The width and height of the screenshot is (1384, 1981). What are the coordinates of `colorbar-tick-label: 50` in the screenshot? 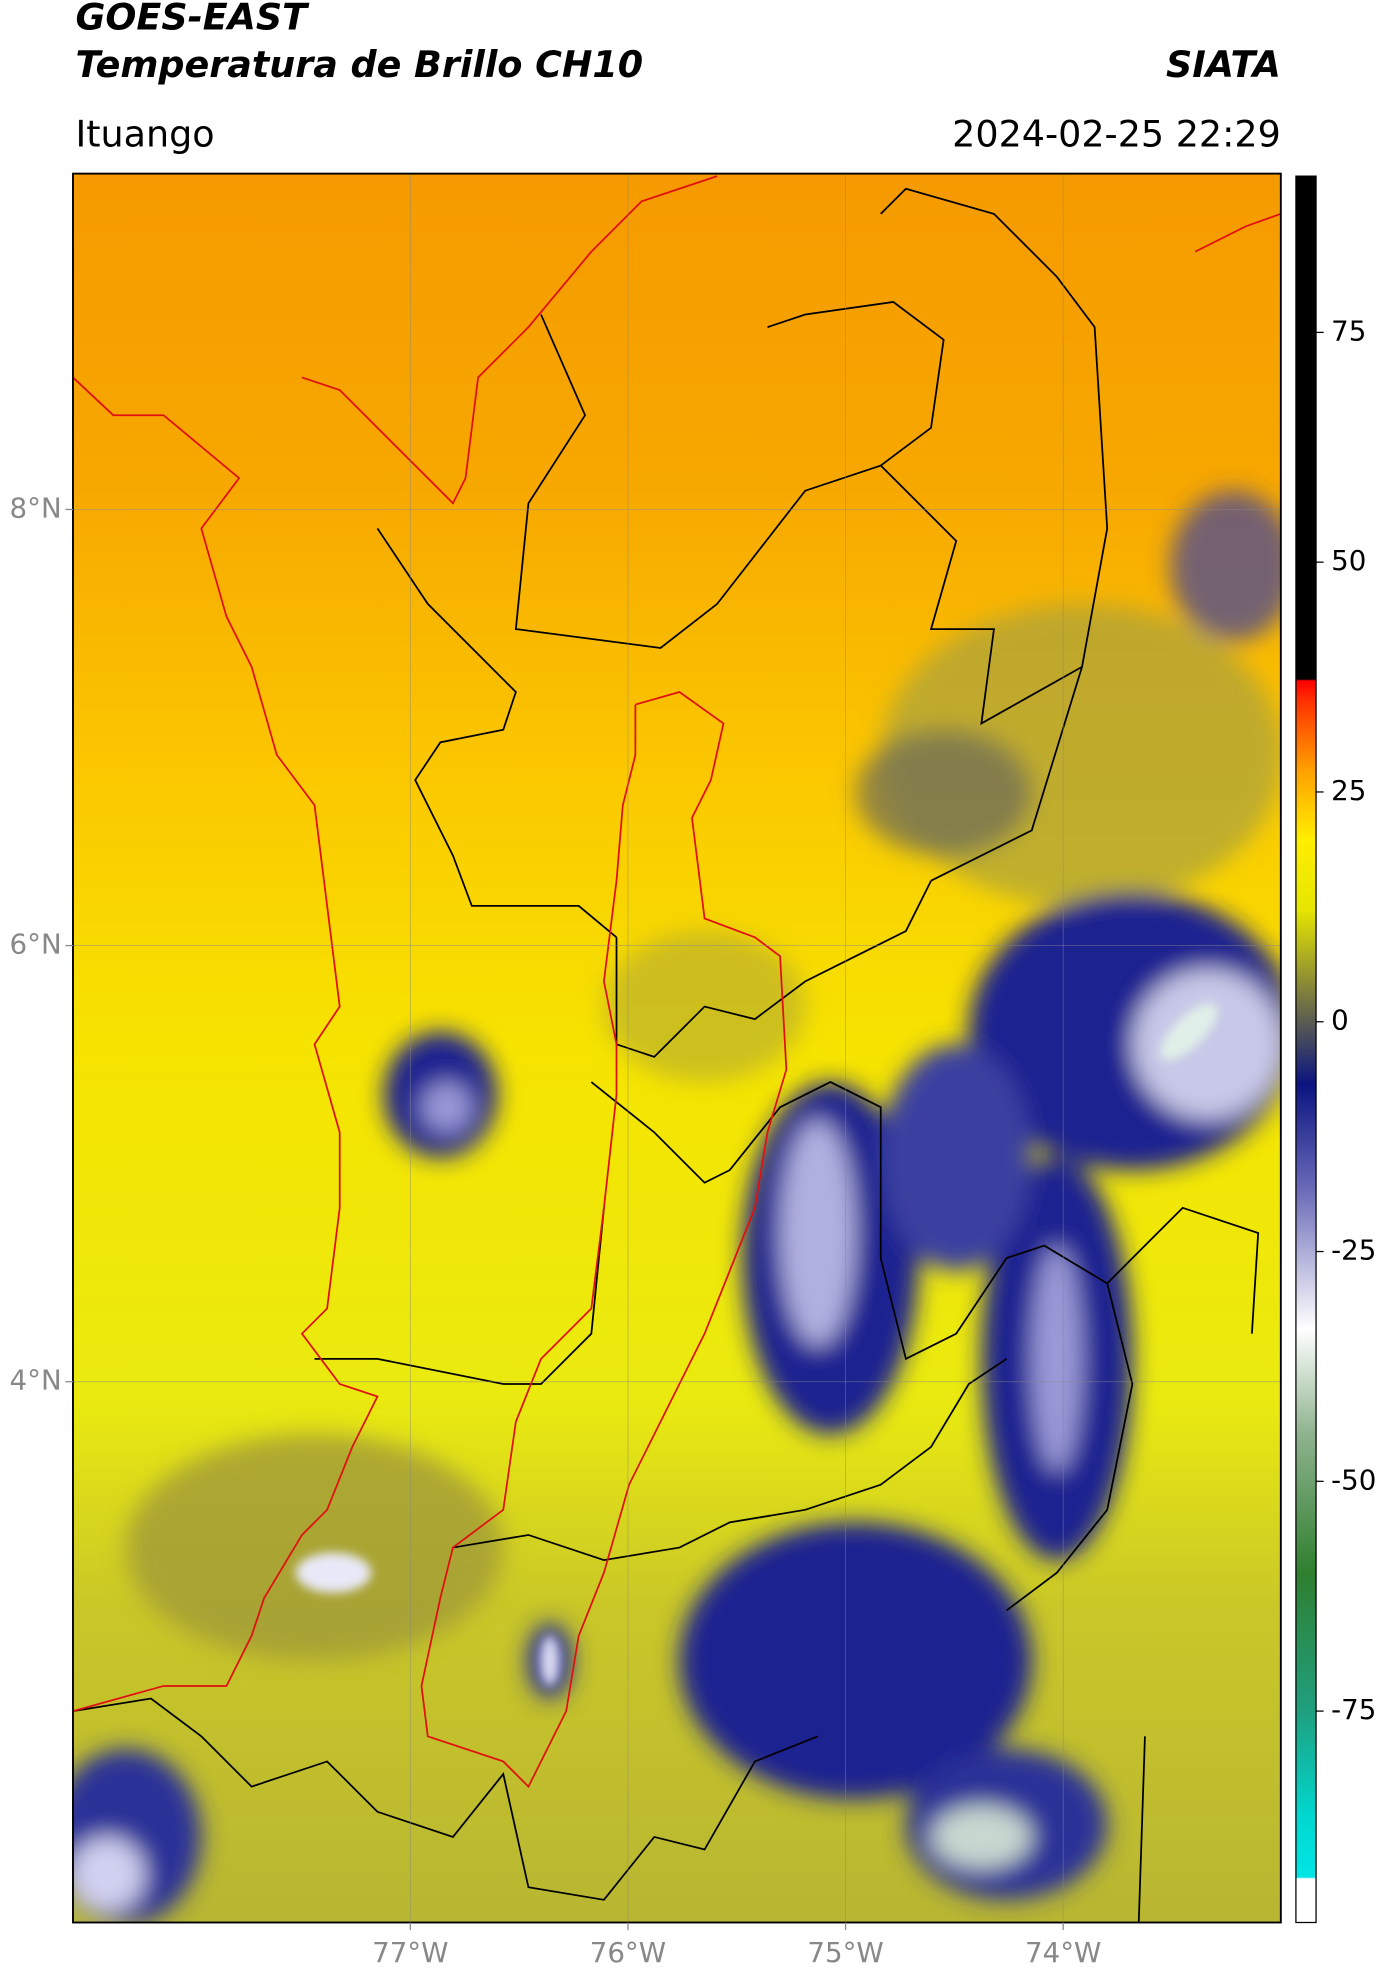 It's located at (1348, 560).